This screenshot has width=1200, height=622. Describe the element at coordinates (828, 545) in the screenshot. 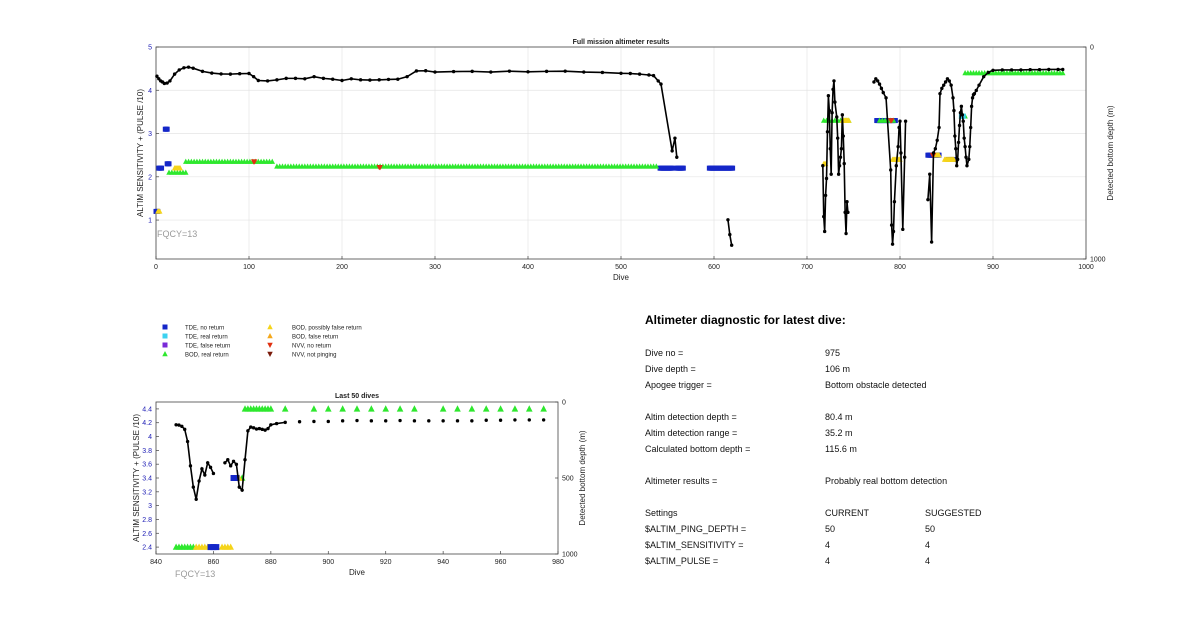

I see `setting-current: 4` at that location.